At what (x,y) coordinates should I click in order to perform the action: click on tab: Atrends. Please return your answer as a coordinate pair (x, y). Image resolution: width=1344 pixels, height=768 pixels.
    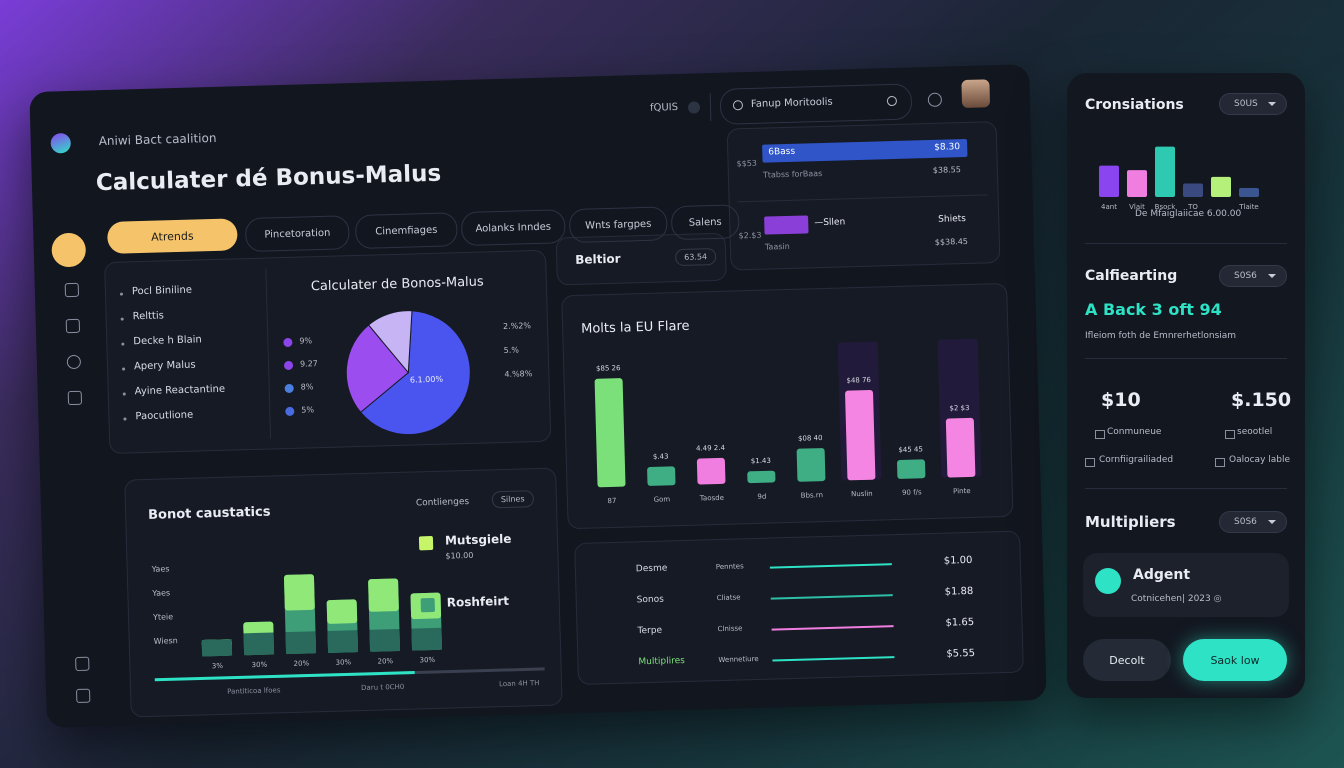
    Looking at the image, I should click on (172, 236).